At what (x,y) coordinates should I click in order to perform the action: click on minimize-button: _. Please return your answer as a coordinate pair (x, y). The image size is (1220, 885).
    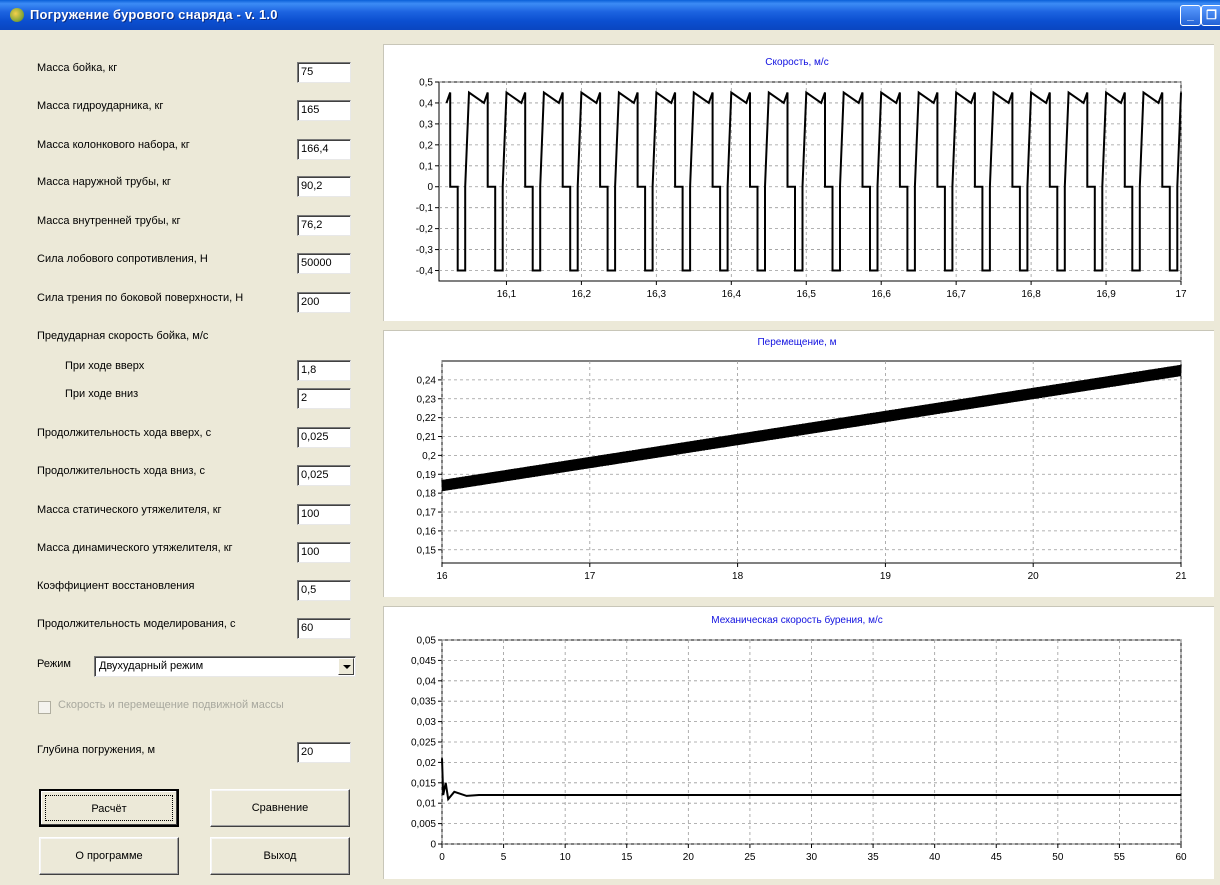
    Looking at the image, I should click on (1190, 15).